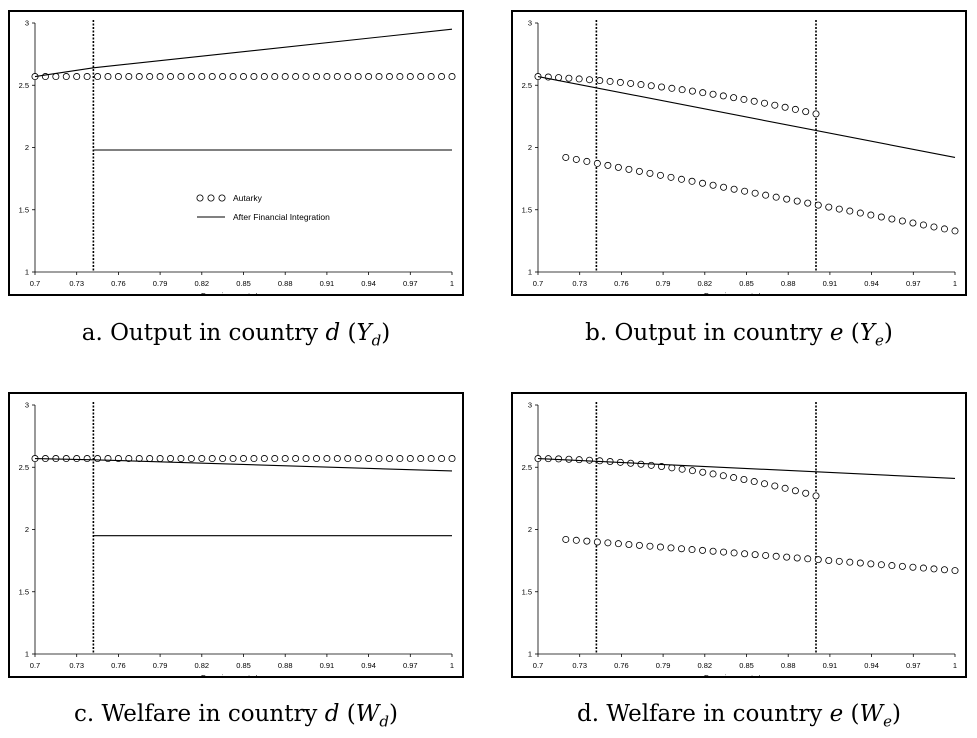  I want to click on caption-c: c. Welfare in country d (Wd), so click(236, 716).